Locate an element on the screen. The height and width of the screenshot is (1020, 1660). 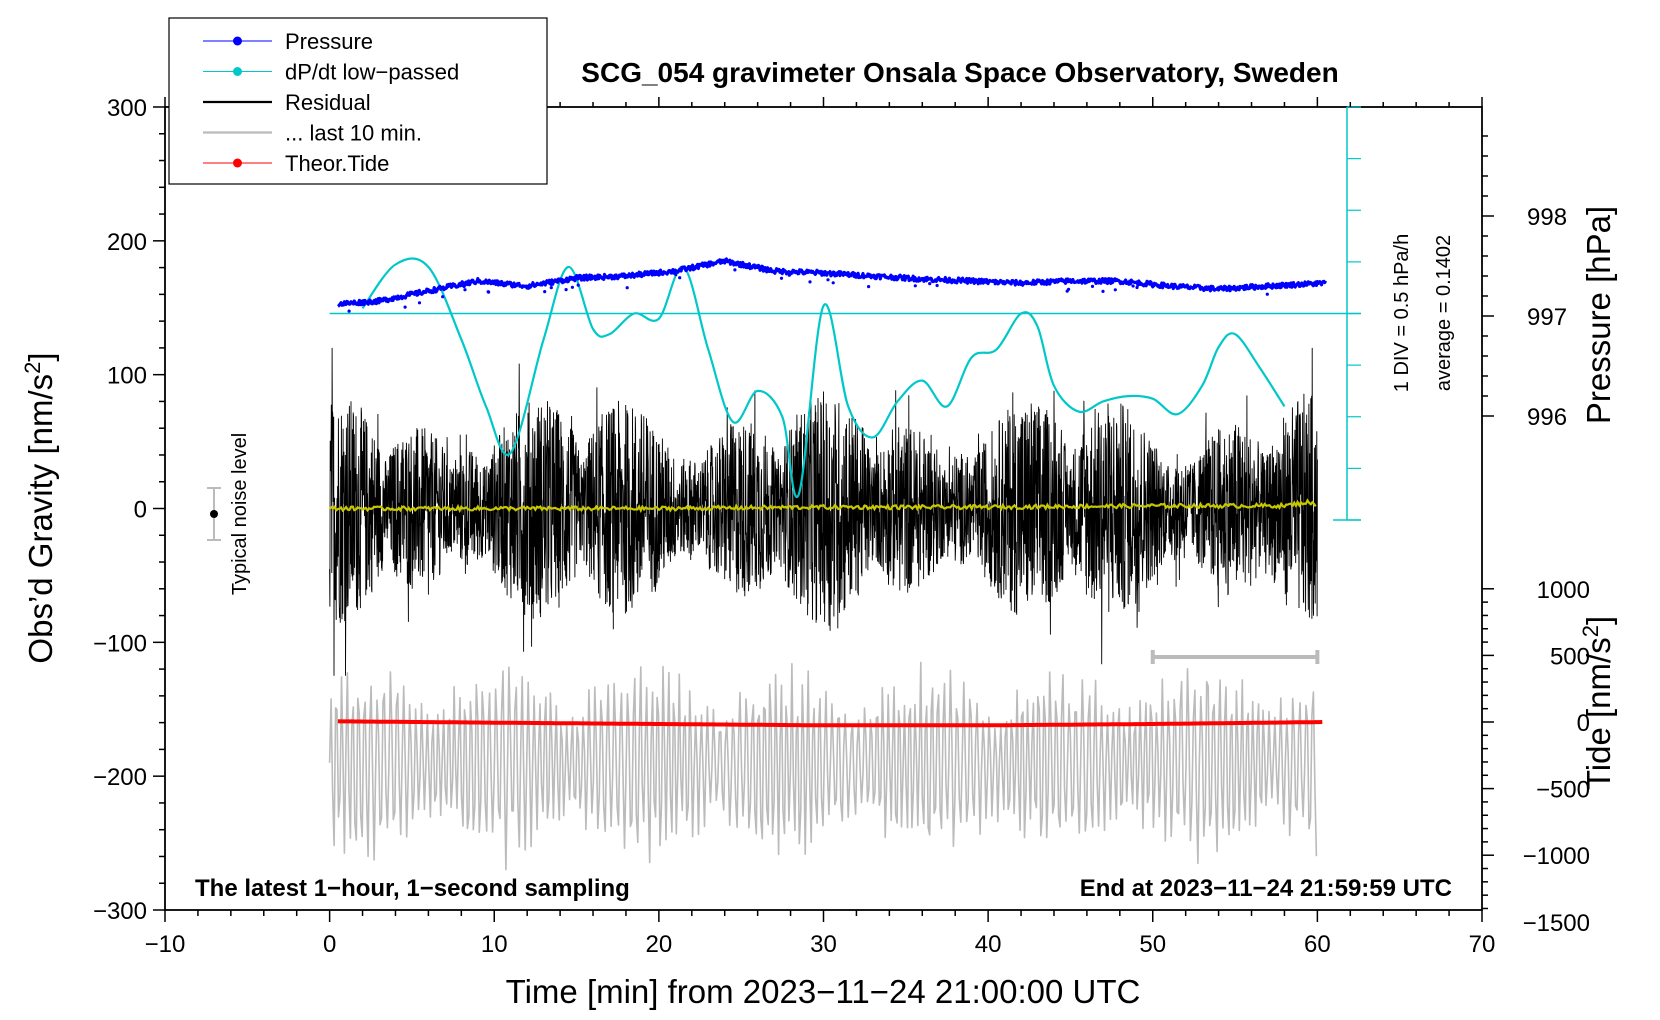
x-tick-label: 50 is located at coordinates (1152, 944).